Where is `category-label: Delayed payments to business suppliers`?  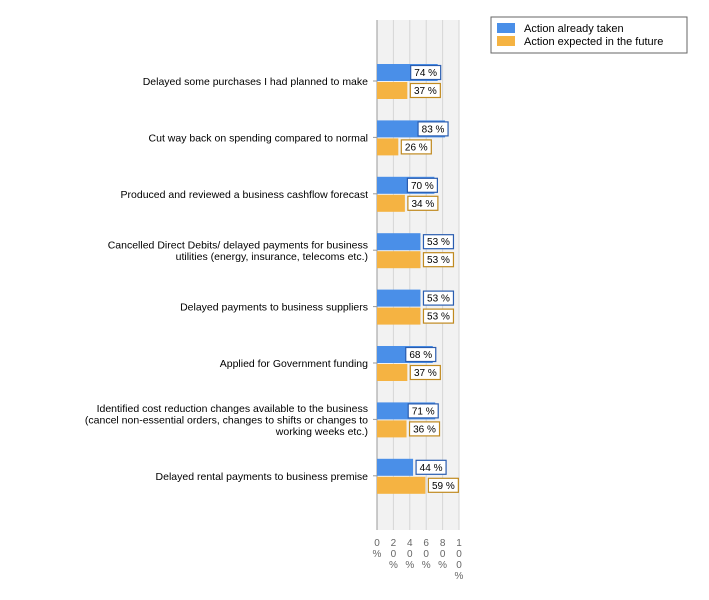
category-label: Delayed payments to business suppliers is located at coordinates (274, 308).